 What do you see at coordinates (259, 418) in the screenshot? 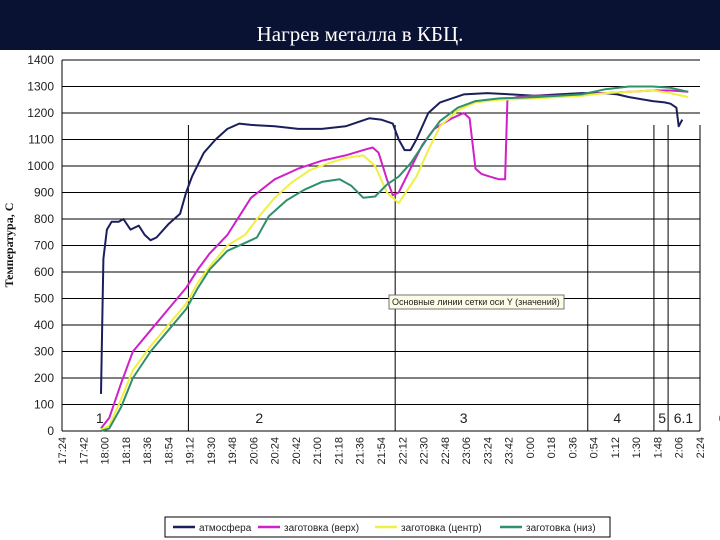
I see `stage-label-2: 2` at bounding box center [259, 418].